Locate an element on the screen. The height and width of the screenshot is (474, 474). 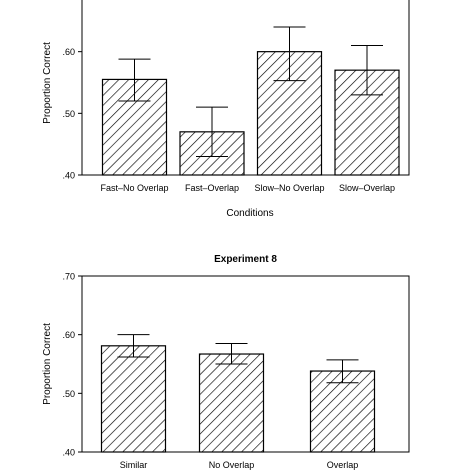
error-bars is located at coordinates (238, 359).